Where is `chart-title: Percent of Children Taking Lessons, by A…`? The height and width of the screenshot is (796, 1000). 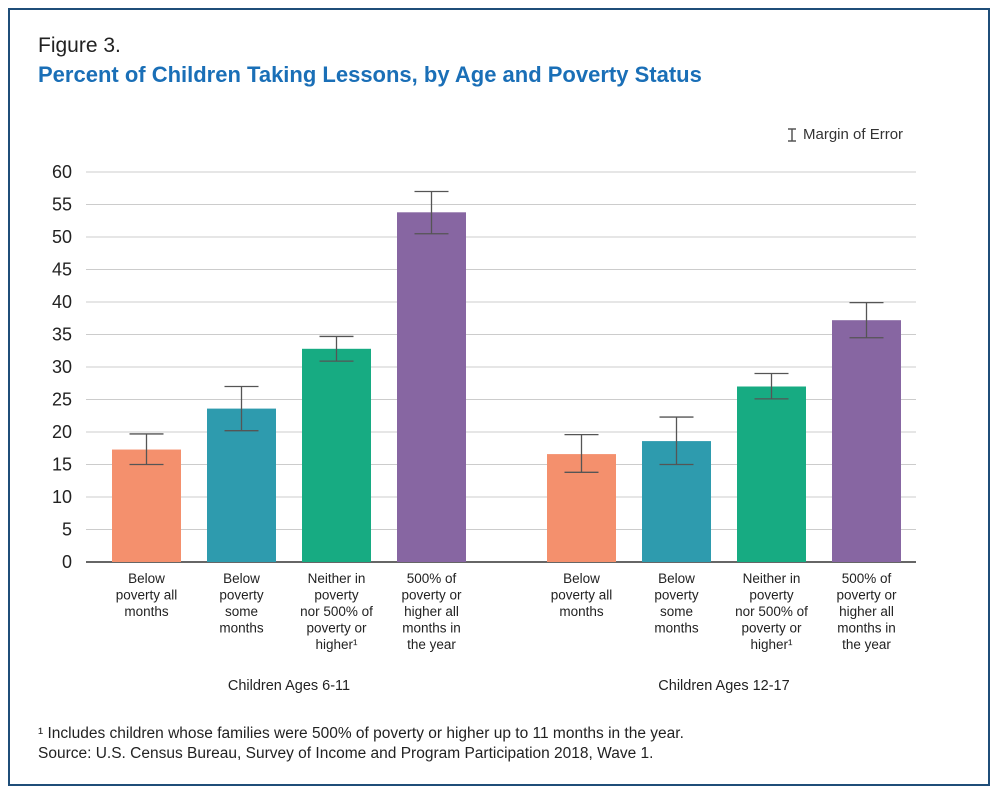 chart-title: Percent of Children Taking Lessons, by A… is located at coordinates (370, 74).